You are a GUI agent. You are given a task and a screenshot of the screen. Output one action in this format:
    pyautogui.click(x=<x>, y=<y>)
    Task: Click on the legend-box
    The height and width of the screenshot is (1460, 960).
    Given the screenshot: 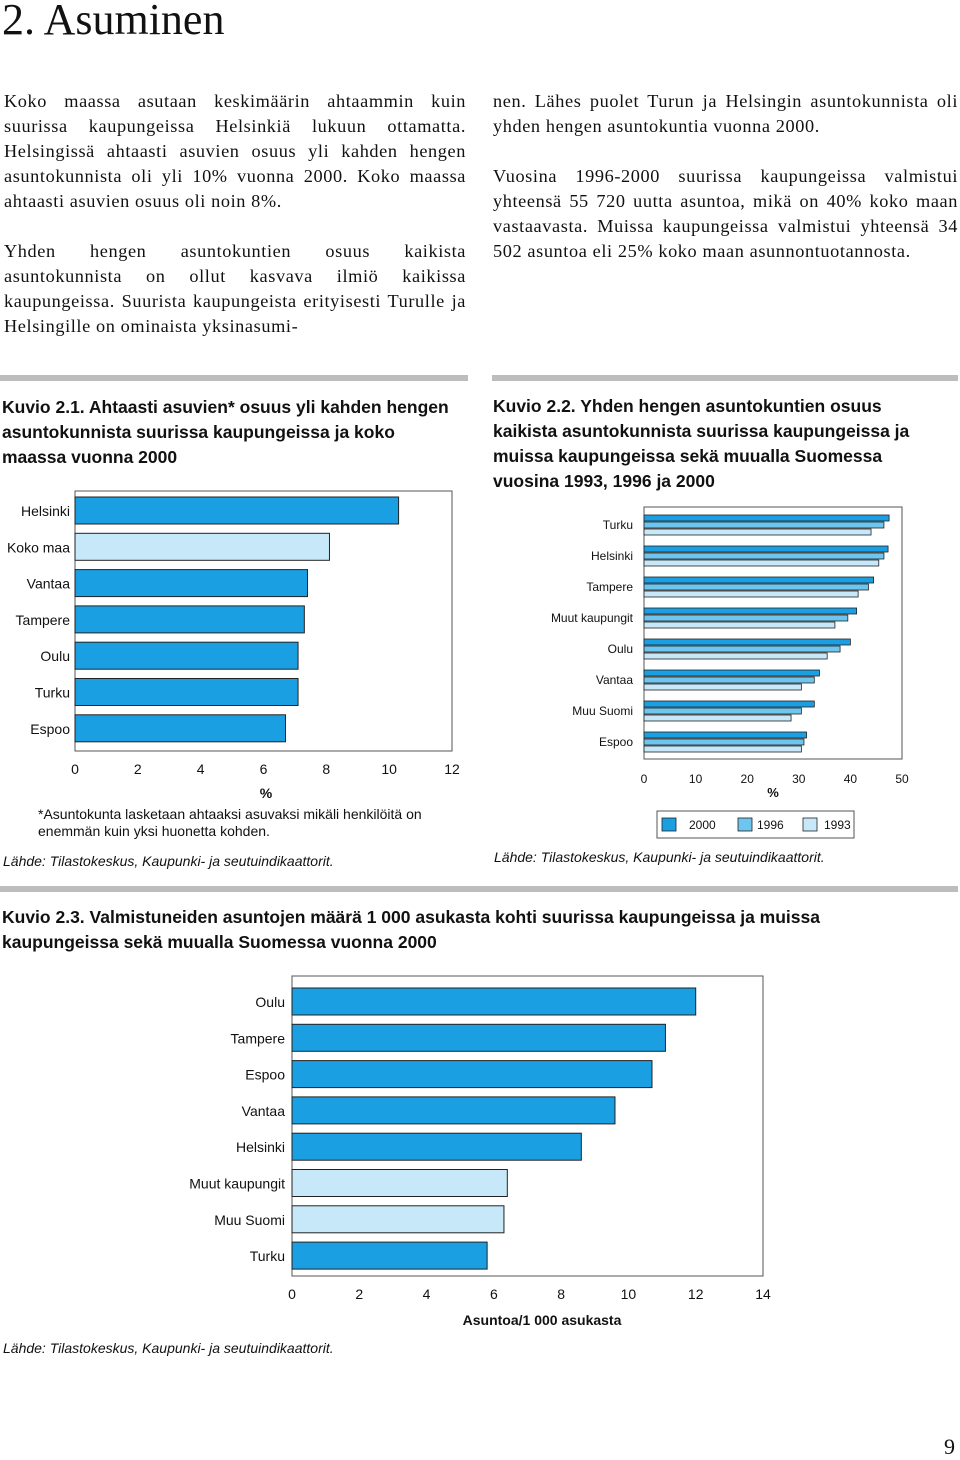 What is the action you would take?
    pyautogui.click(x=755, y=824)
    